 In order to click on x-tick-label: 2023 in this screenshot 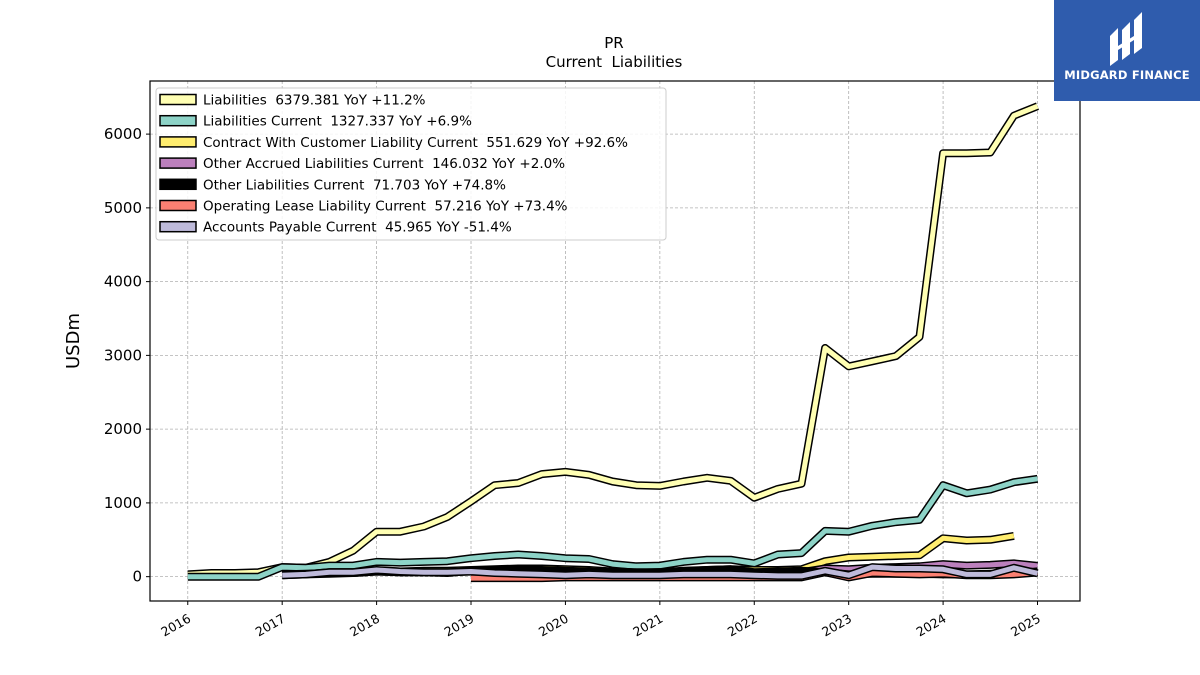, I will do `click(836, 625)`.